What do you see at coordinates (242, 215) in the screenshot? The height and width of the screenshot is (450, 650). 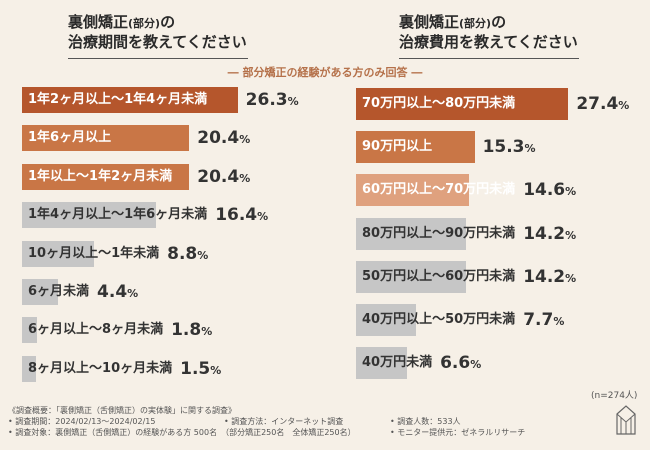 I see `value-label: 16.4%` at bounding box center [242, 215].